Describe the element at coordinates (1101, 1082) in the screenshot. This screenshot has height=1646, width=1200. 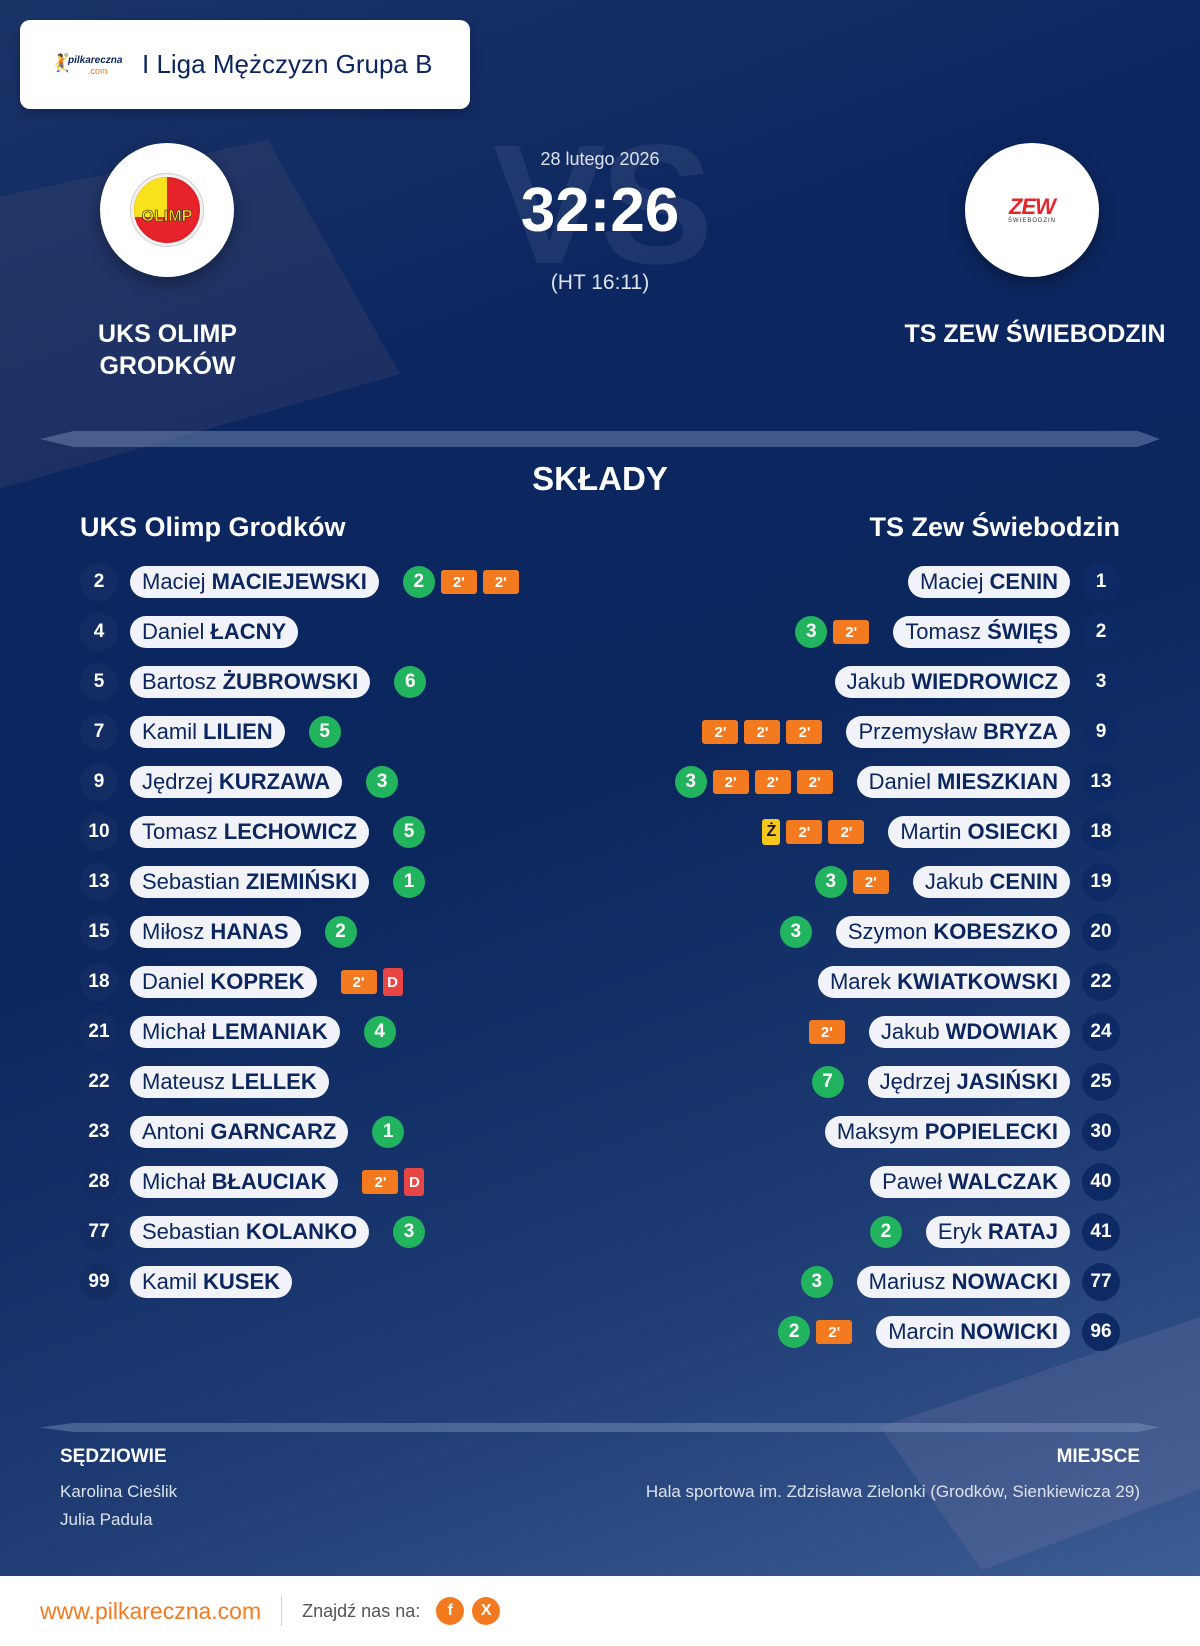
I see `shirt-number: 25` at that location.